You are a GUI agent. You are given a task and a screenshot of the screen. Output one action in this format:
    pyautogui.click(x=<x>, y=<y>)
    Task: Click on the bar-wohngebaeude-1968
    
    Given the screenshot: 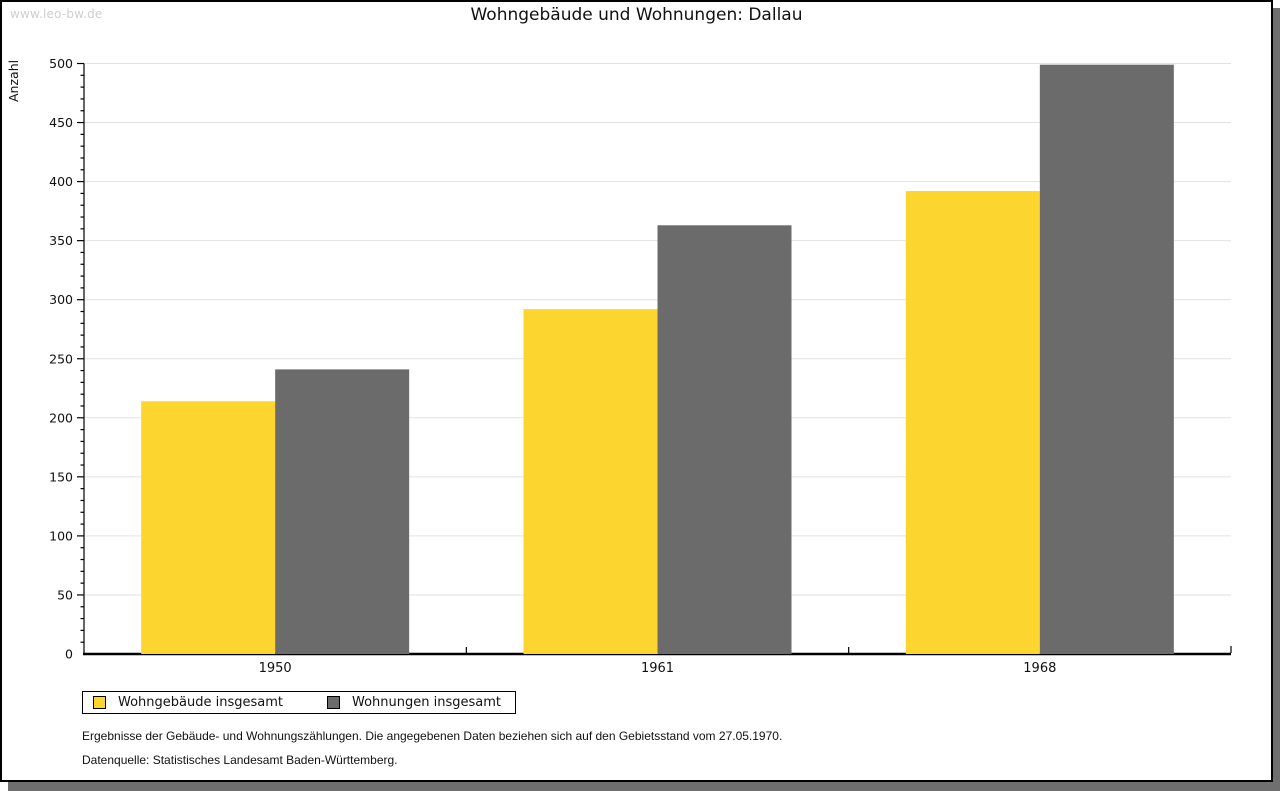 What is the action you would take?
    pyautogui.click(x=972, y=422)
    